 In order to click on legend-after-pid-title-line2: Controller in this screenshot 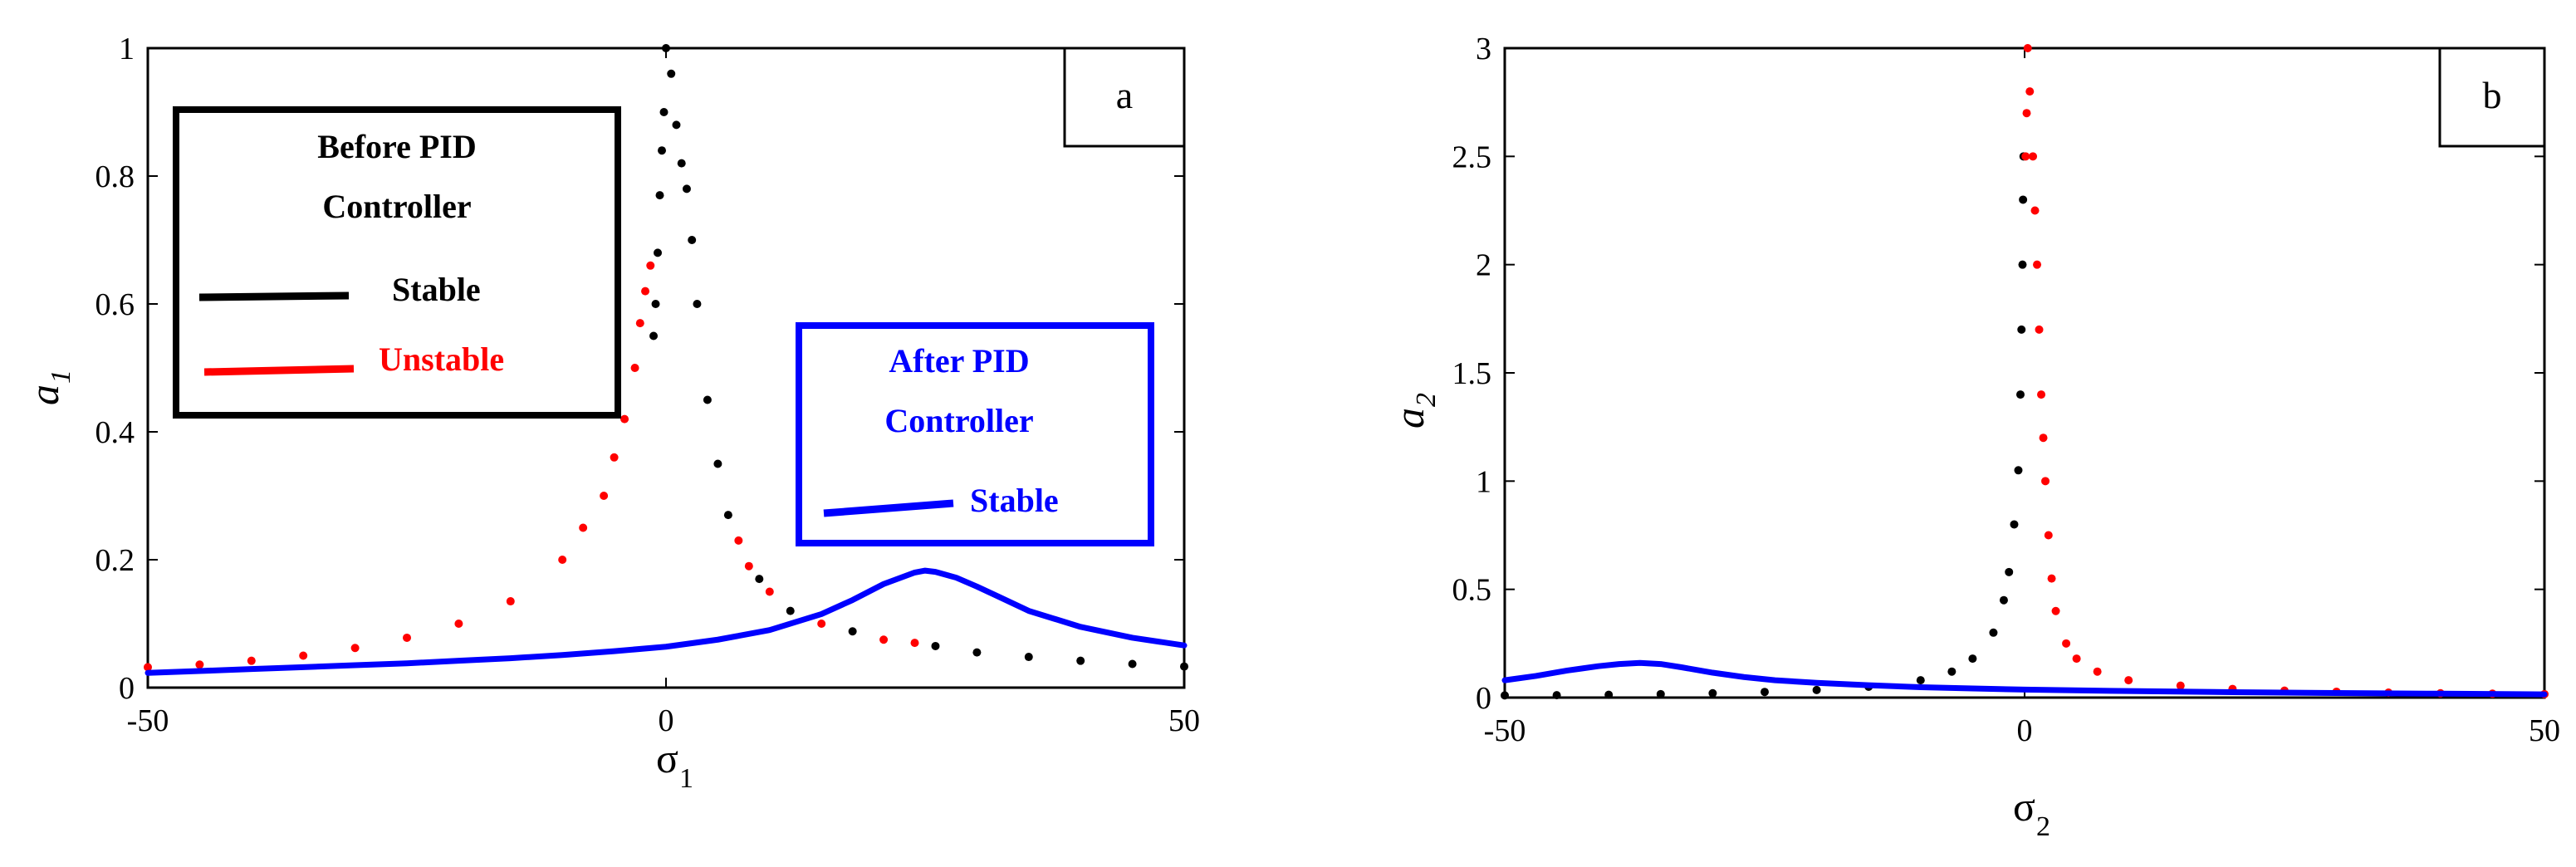, I will do `click(958, 421)`.